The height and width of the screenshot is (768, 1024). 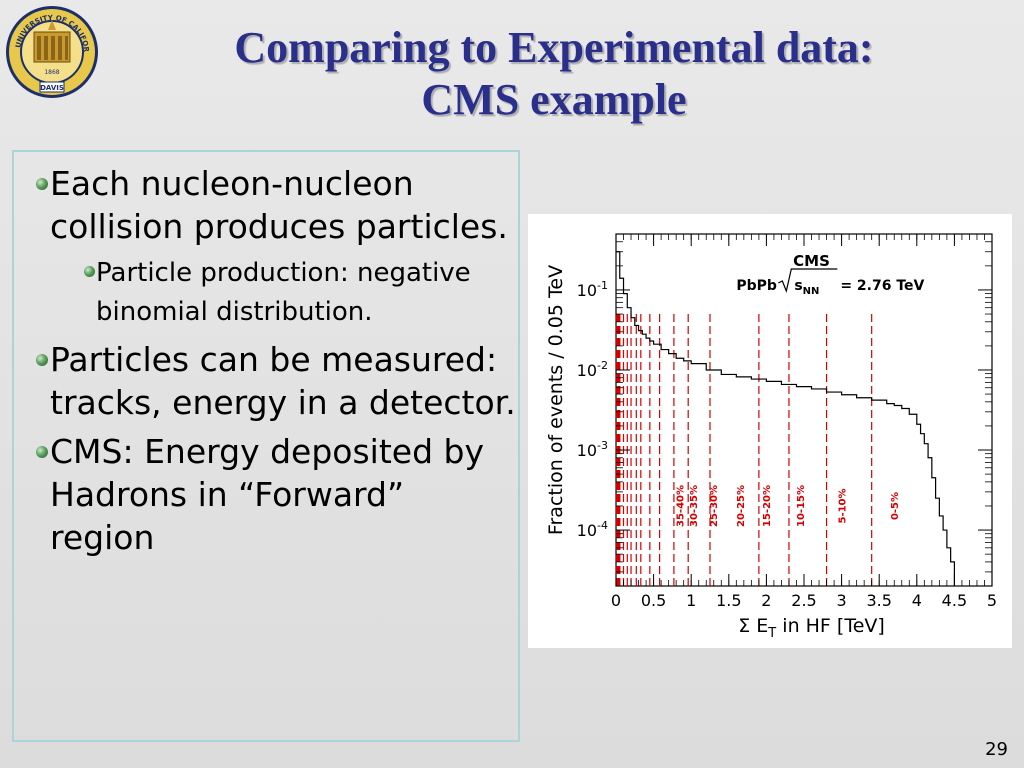 What do you see at coordinates (996, 749) in the screenshot?
I see `page-number: 29` at bounding box center [996, 749].